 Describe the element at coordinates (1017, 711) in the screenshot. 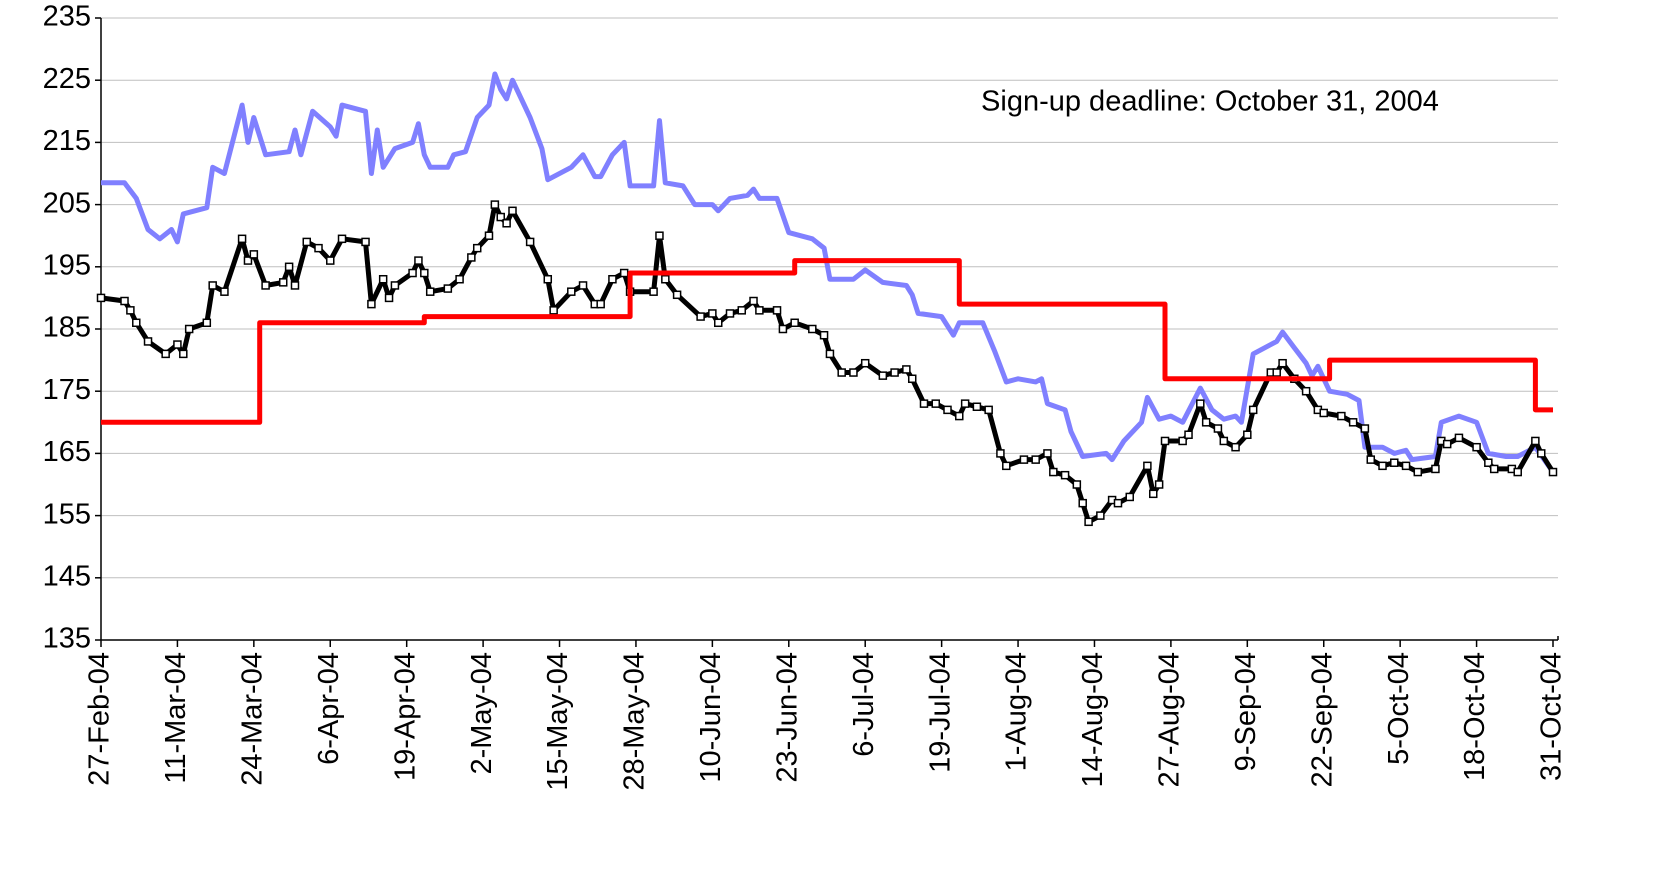

I see `x-tick-label: 1-Aug-04` at that location.